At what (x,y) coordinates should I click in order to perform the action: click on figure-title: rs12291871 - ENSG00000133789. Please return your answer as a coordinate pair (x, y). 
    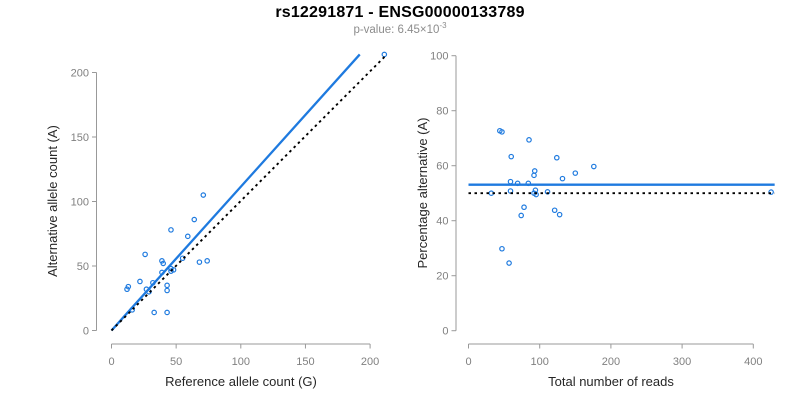
    Looking at the image, I should click on (400, 12).